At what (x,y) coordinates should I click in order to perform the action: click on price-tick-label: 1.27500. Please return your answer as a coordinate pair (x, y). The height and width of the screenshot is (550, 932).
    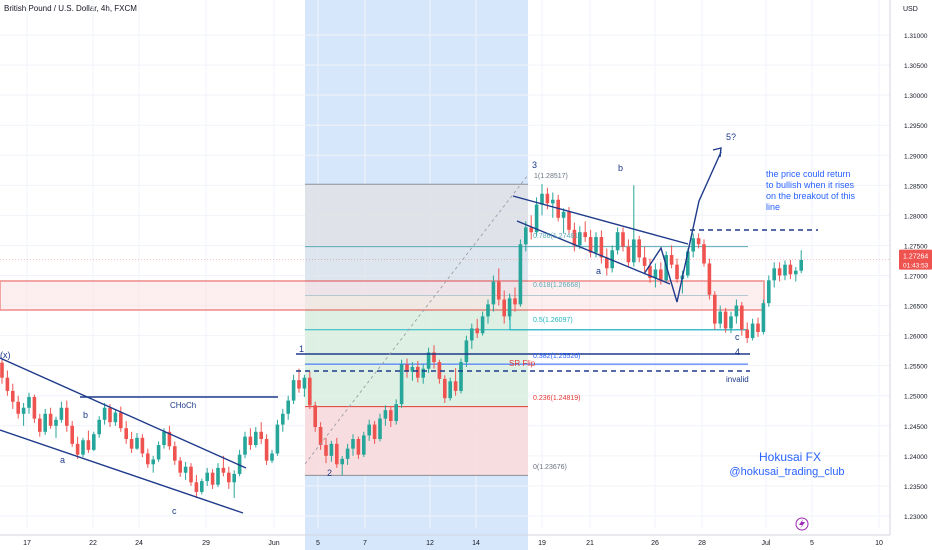
    Looking at the image, I should click on (916, 246).